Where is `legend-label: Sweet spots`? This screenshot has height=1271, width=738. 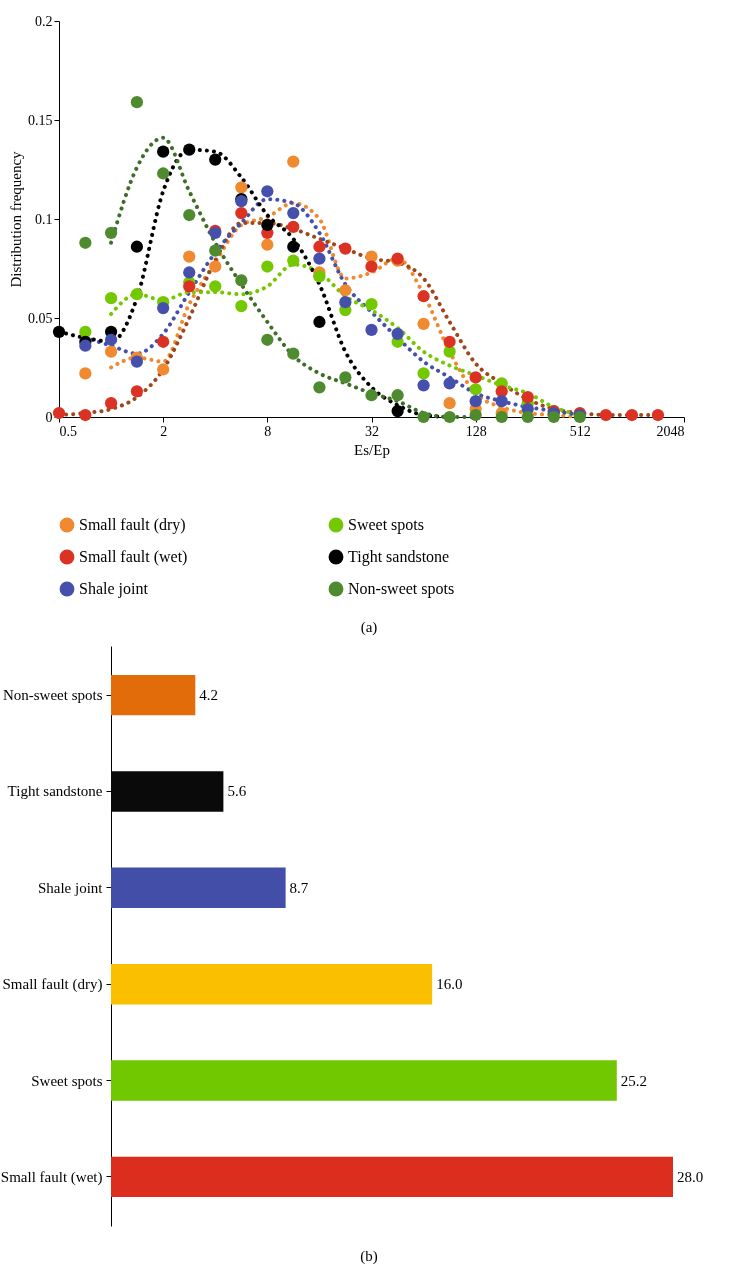
legend-label: Sweet spots is located at coordinates (386, 525).